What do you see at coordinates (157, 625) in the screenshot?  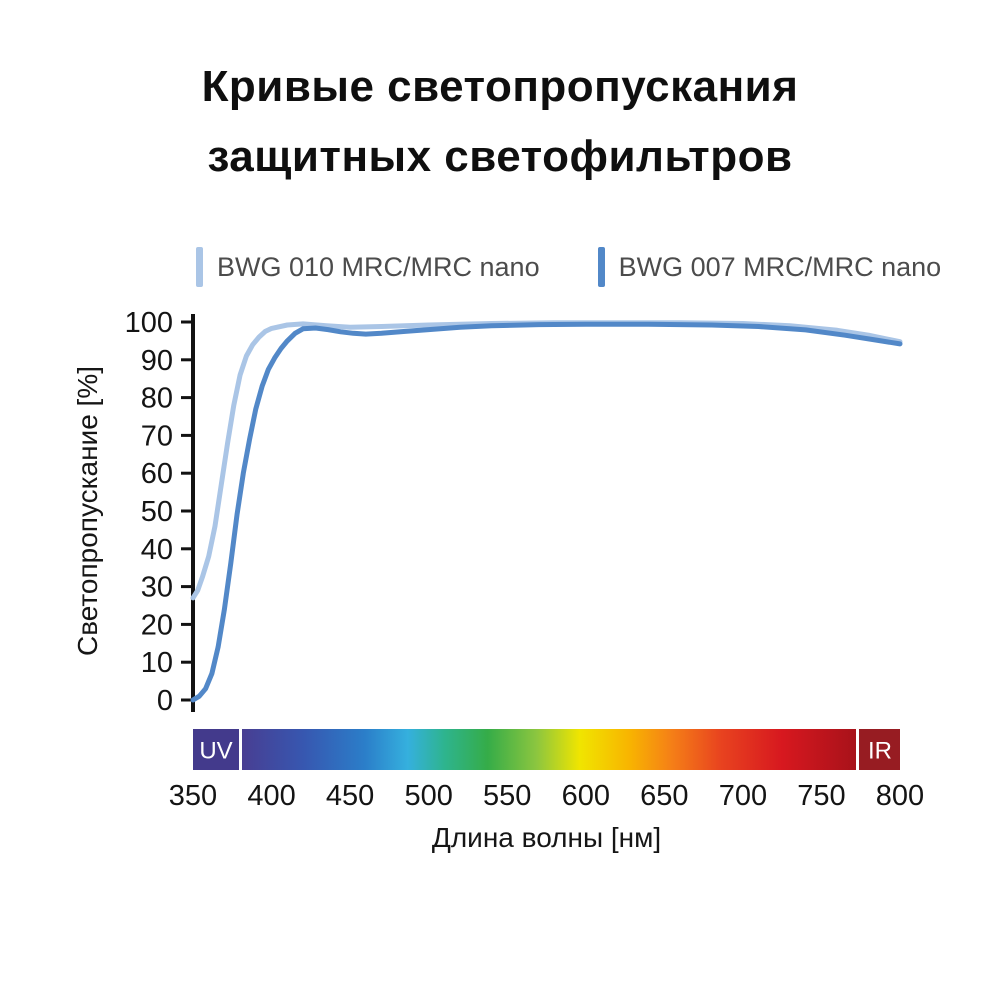 I see `y-tick-label: 20` at bounding box center [157, 625].